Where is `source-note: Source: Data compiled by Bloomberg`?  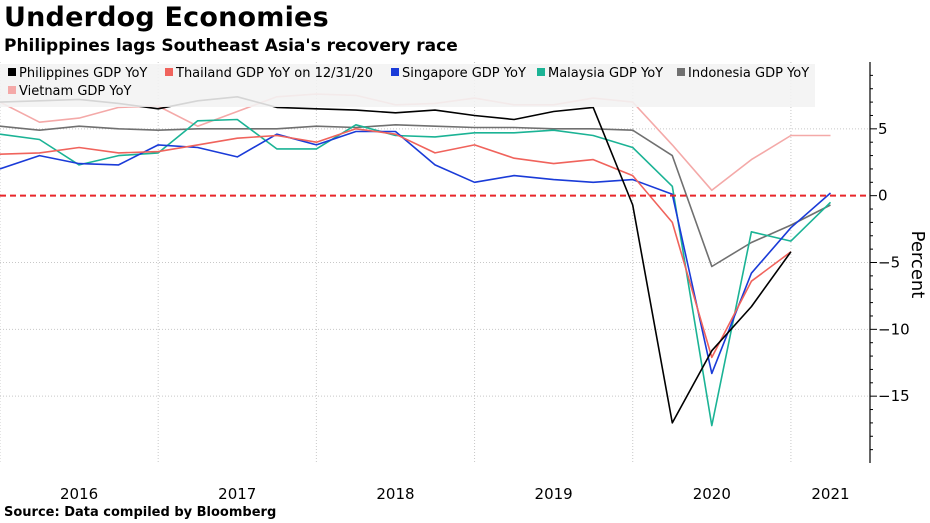 source-note: Source: Data compiled by Bloomberg is located at coordinates (140, 512).